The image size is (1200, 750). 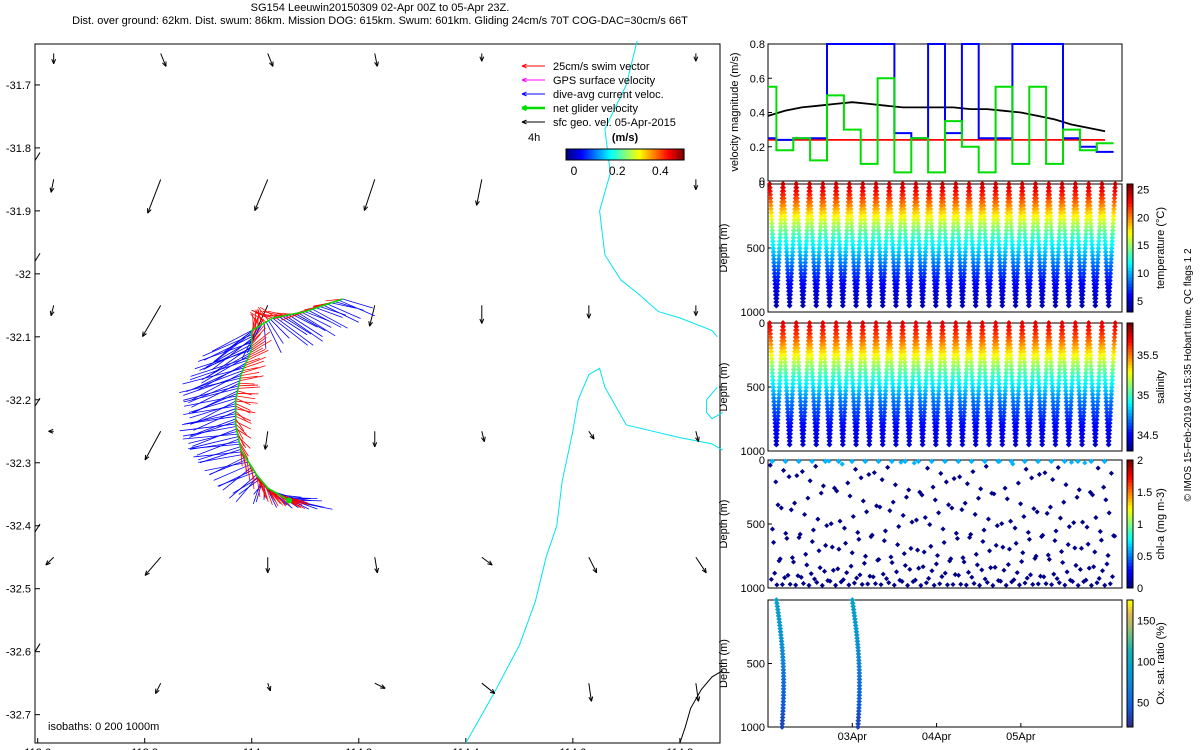 What do you see at coordinates (617, 171) in the screenshot?
I see `colorbar-tick-label: 0.2` at bounding box center [617, 171].